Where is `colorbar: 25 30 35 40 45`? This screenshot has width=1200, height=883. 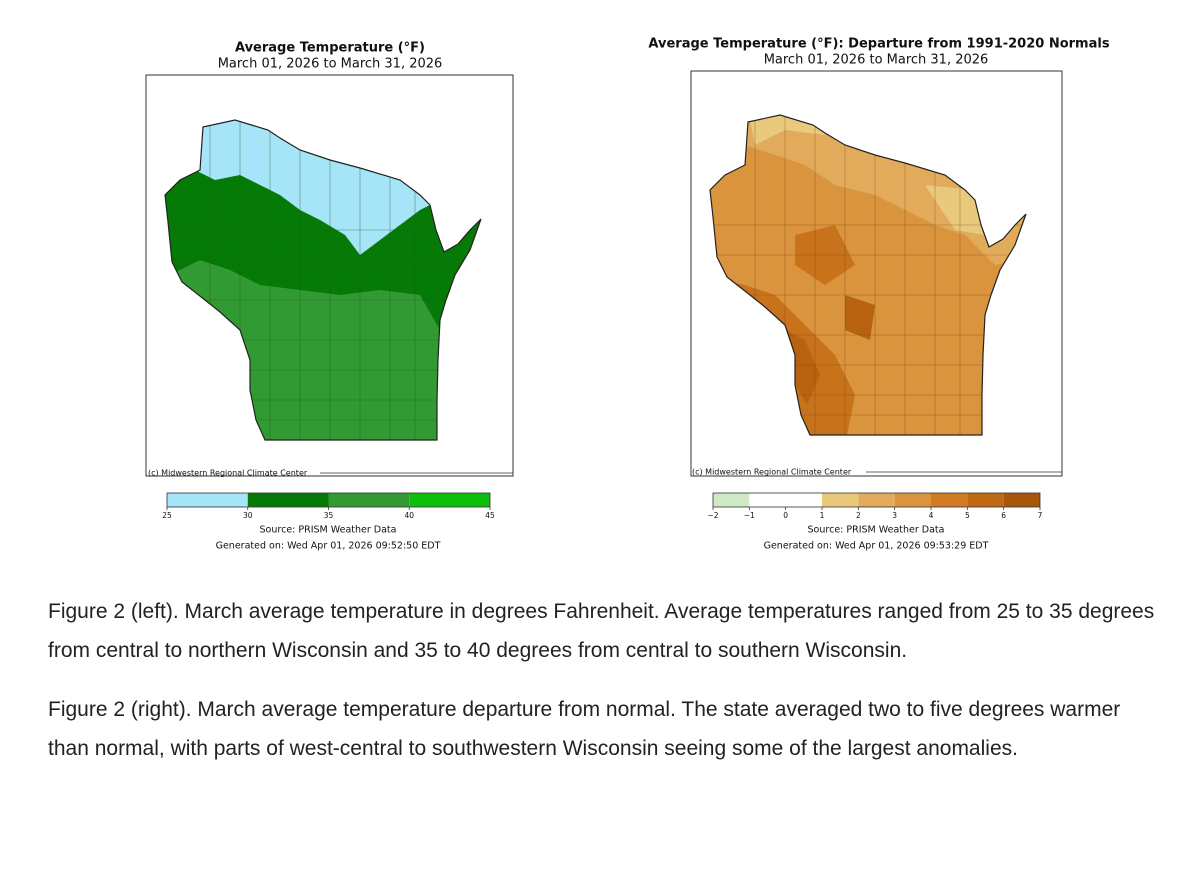
colorbar: 25 30 35 40 45 is located at coordinates (328, 506).